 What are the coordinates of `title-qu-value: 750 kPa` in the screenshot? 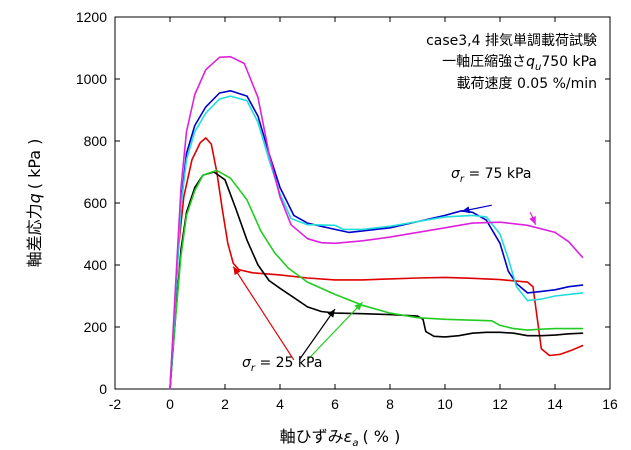 It's located at (569, 62).